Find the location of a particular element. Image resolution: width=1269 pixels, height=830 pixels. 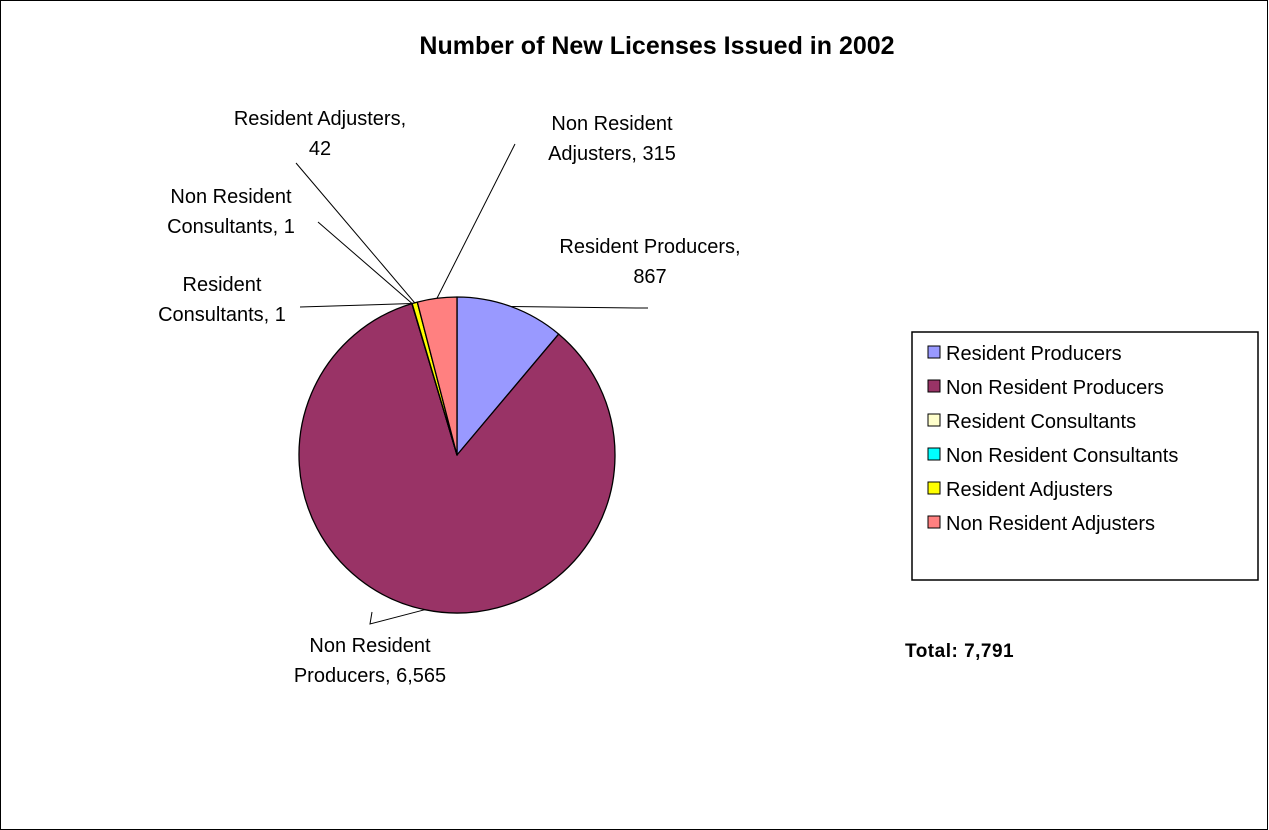

pie-slice-resident-producers is located at coordinates (508, 376).